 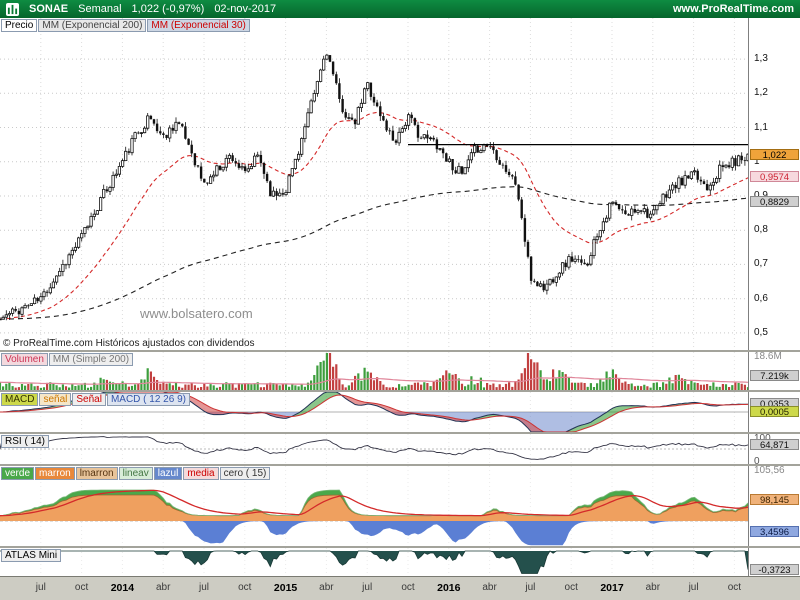 I want to click on axis-marker-1-022: 1,022, so click(x=774, y=154).